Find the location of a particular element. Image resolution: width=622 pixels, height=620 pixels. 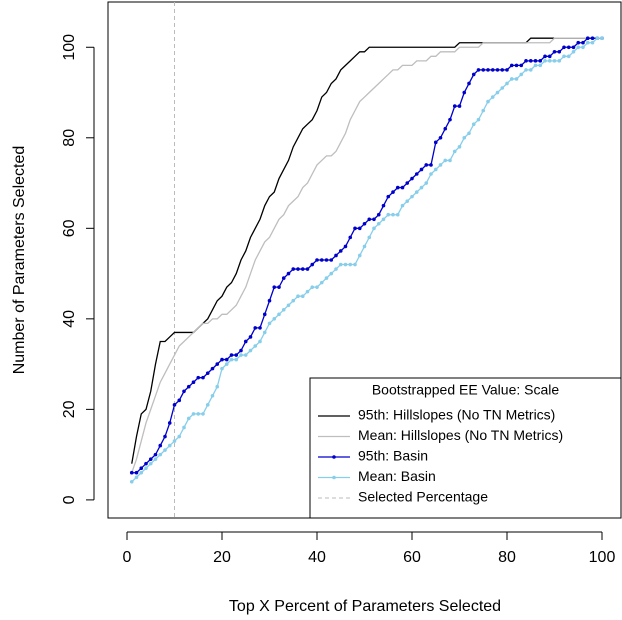

y-tick-label: 20 is located at coordinates (69, 409).